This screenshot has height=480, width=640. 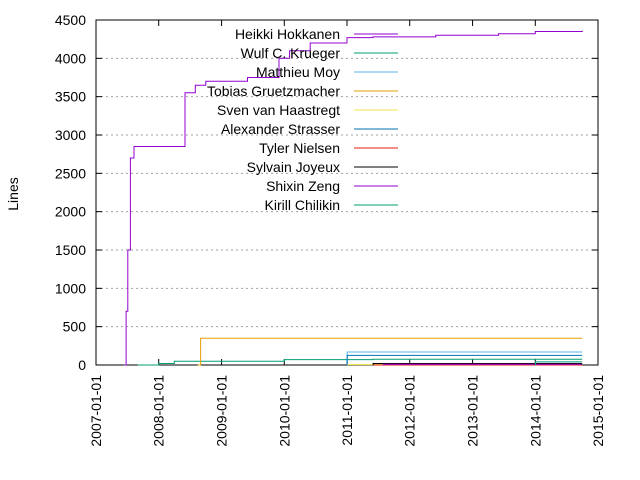 What do you see at coordinates (13, 193) in the screenshot?
I see `y-axis-title: Lines` at bounding box center [13, 193].